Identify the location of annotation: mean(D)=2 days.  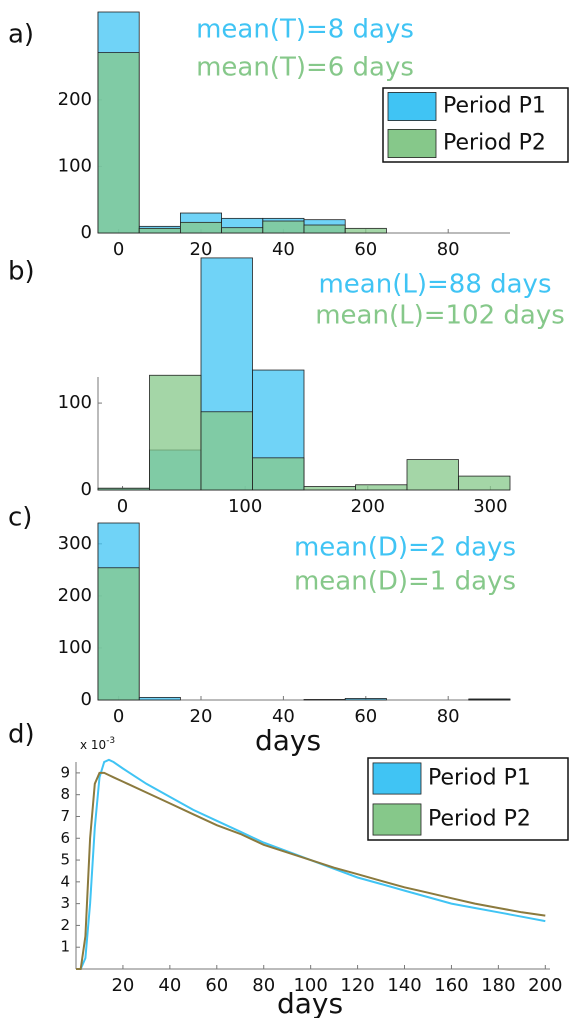
(405, 548).